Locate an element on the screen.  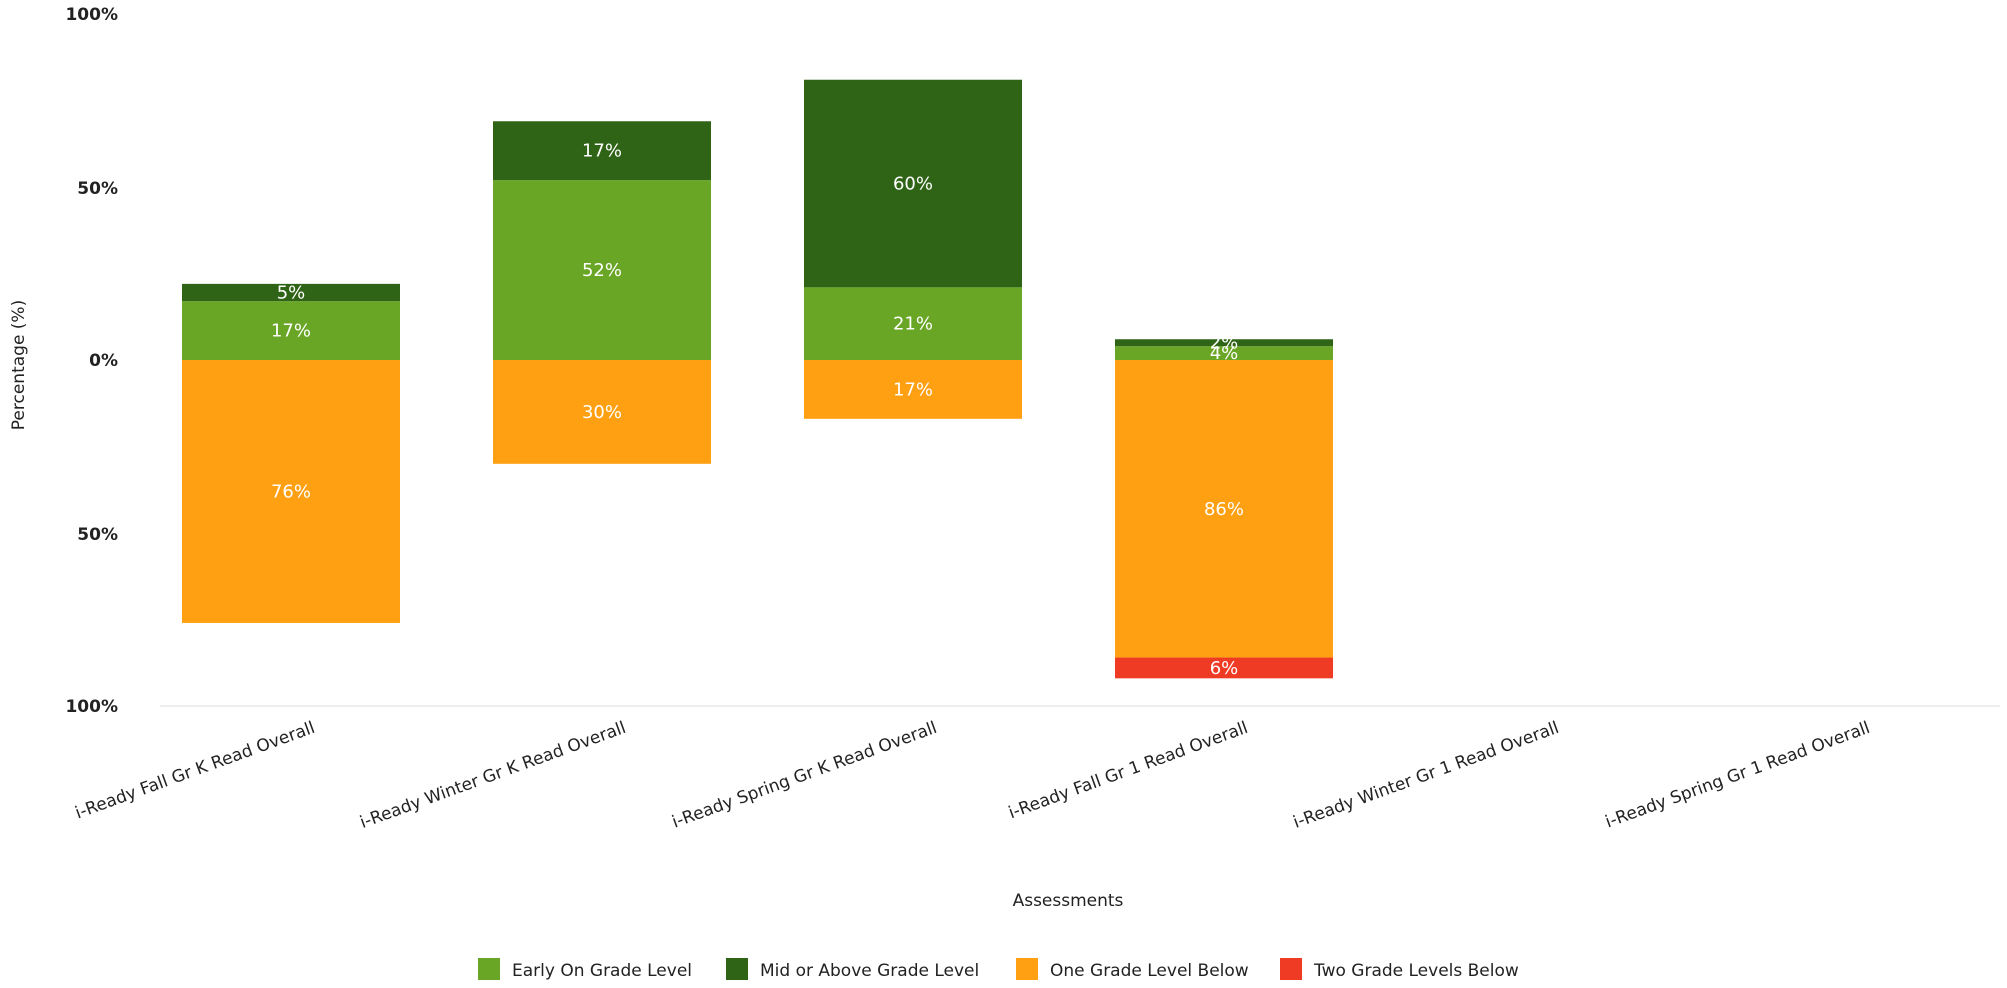
bar-data-label: 21% is located at coordinates (913, 324).